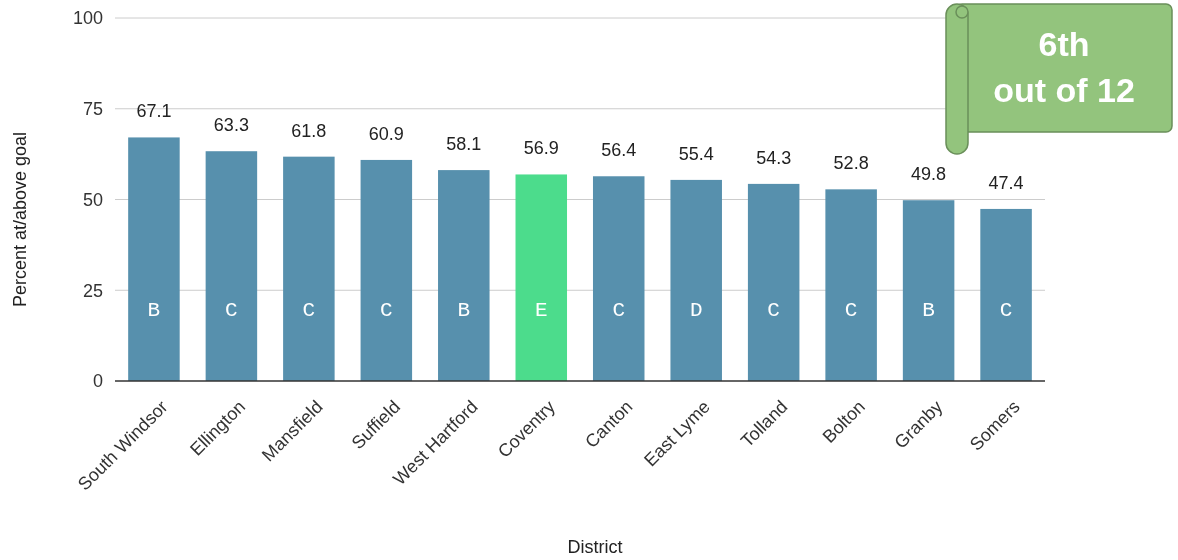  What do you see at coordinates (929, 174) in the screenshot?
I see `data-label: 49.8` at bounding box center [929, 174].